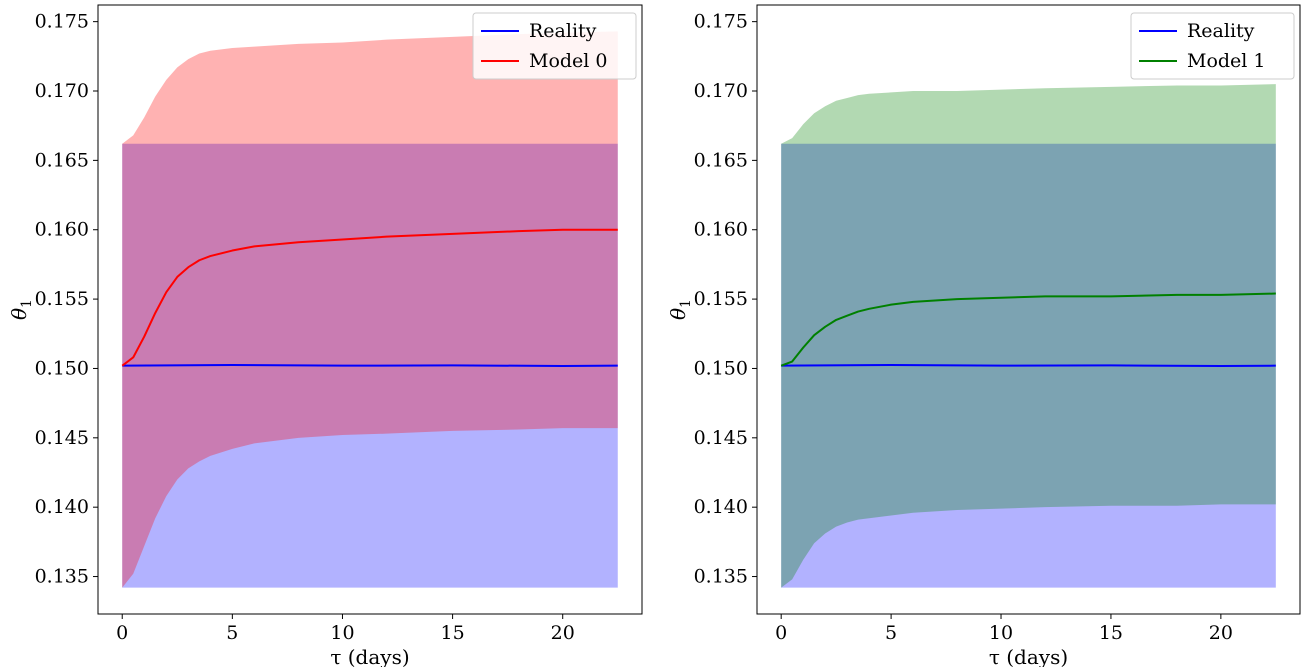 Image resolution: width=1309 pixels, height=667 pixels. Describe the element at coordinates (1226, 61) in the screenshot. I see `legend-label: Model 1` at that location.